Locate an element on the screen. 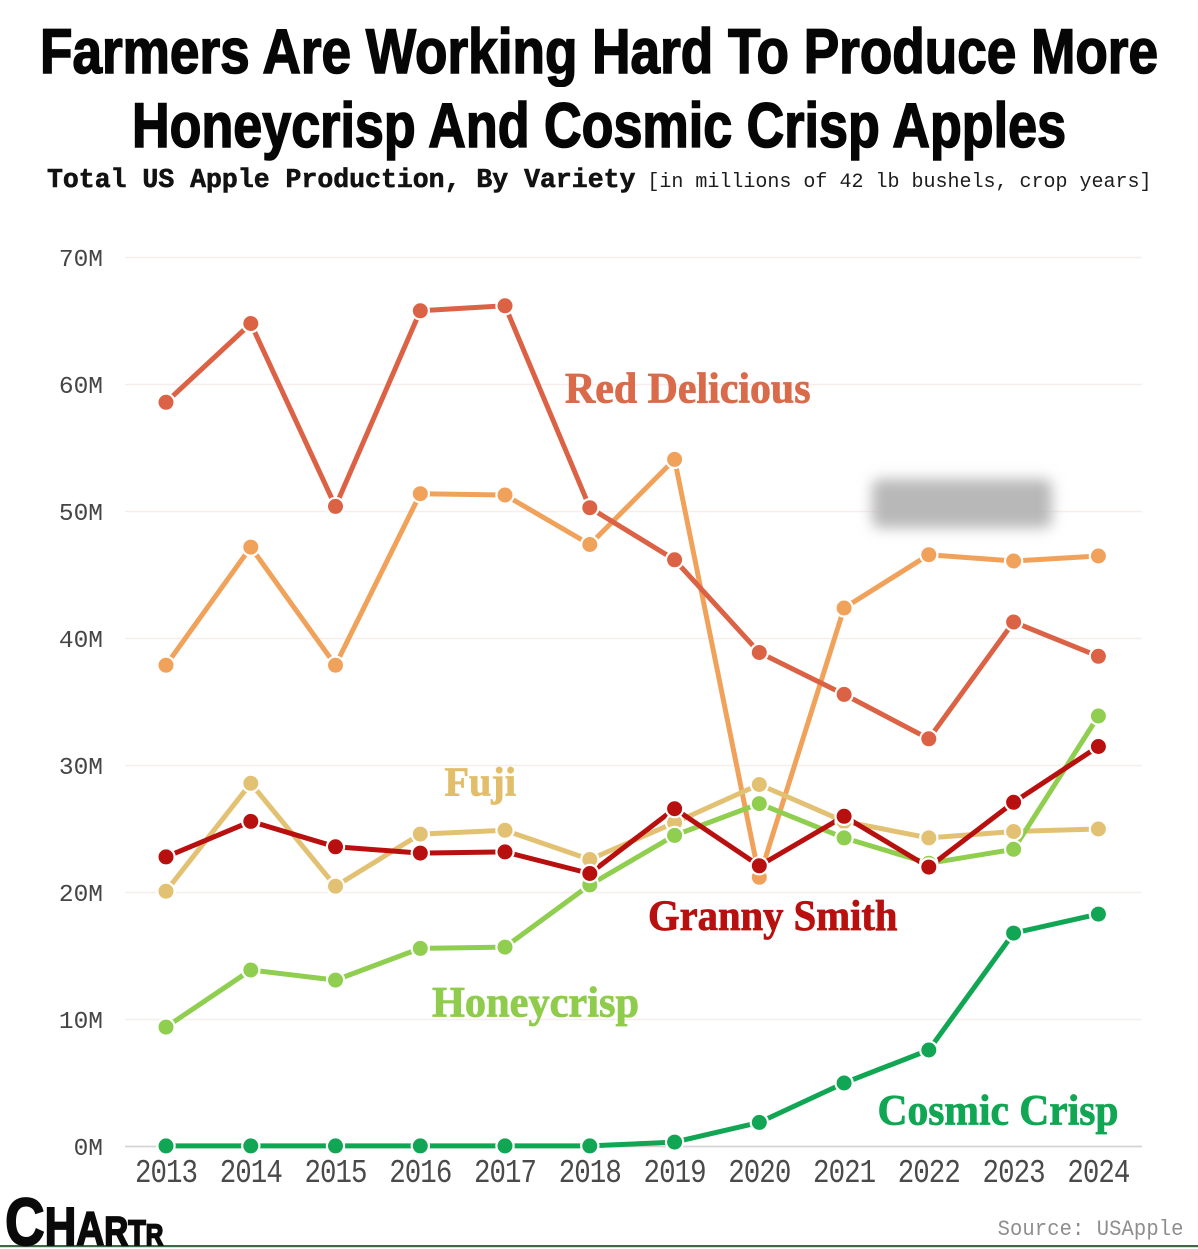 The height and width of the screenshot is (1249, 1198). svg-text: Cosmic Crisp is located at coordinates (998, 1110).